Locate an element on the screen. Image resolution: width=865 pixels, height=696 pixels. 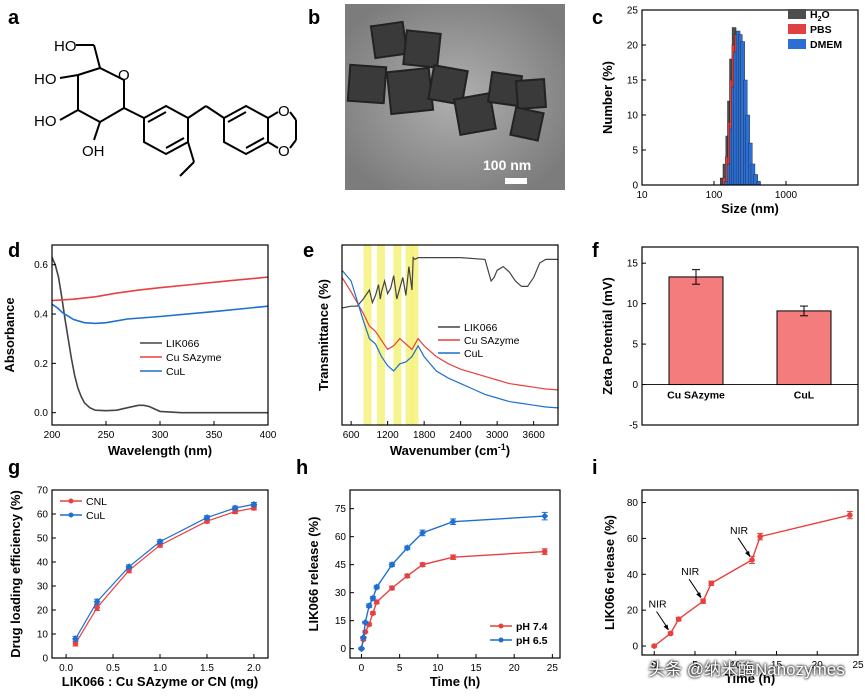
x-tick-label: 400 is located at coordinates (268, 435).